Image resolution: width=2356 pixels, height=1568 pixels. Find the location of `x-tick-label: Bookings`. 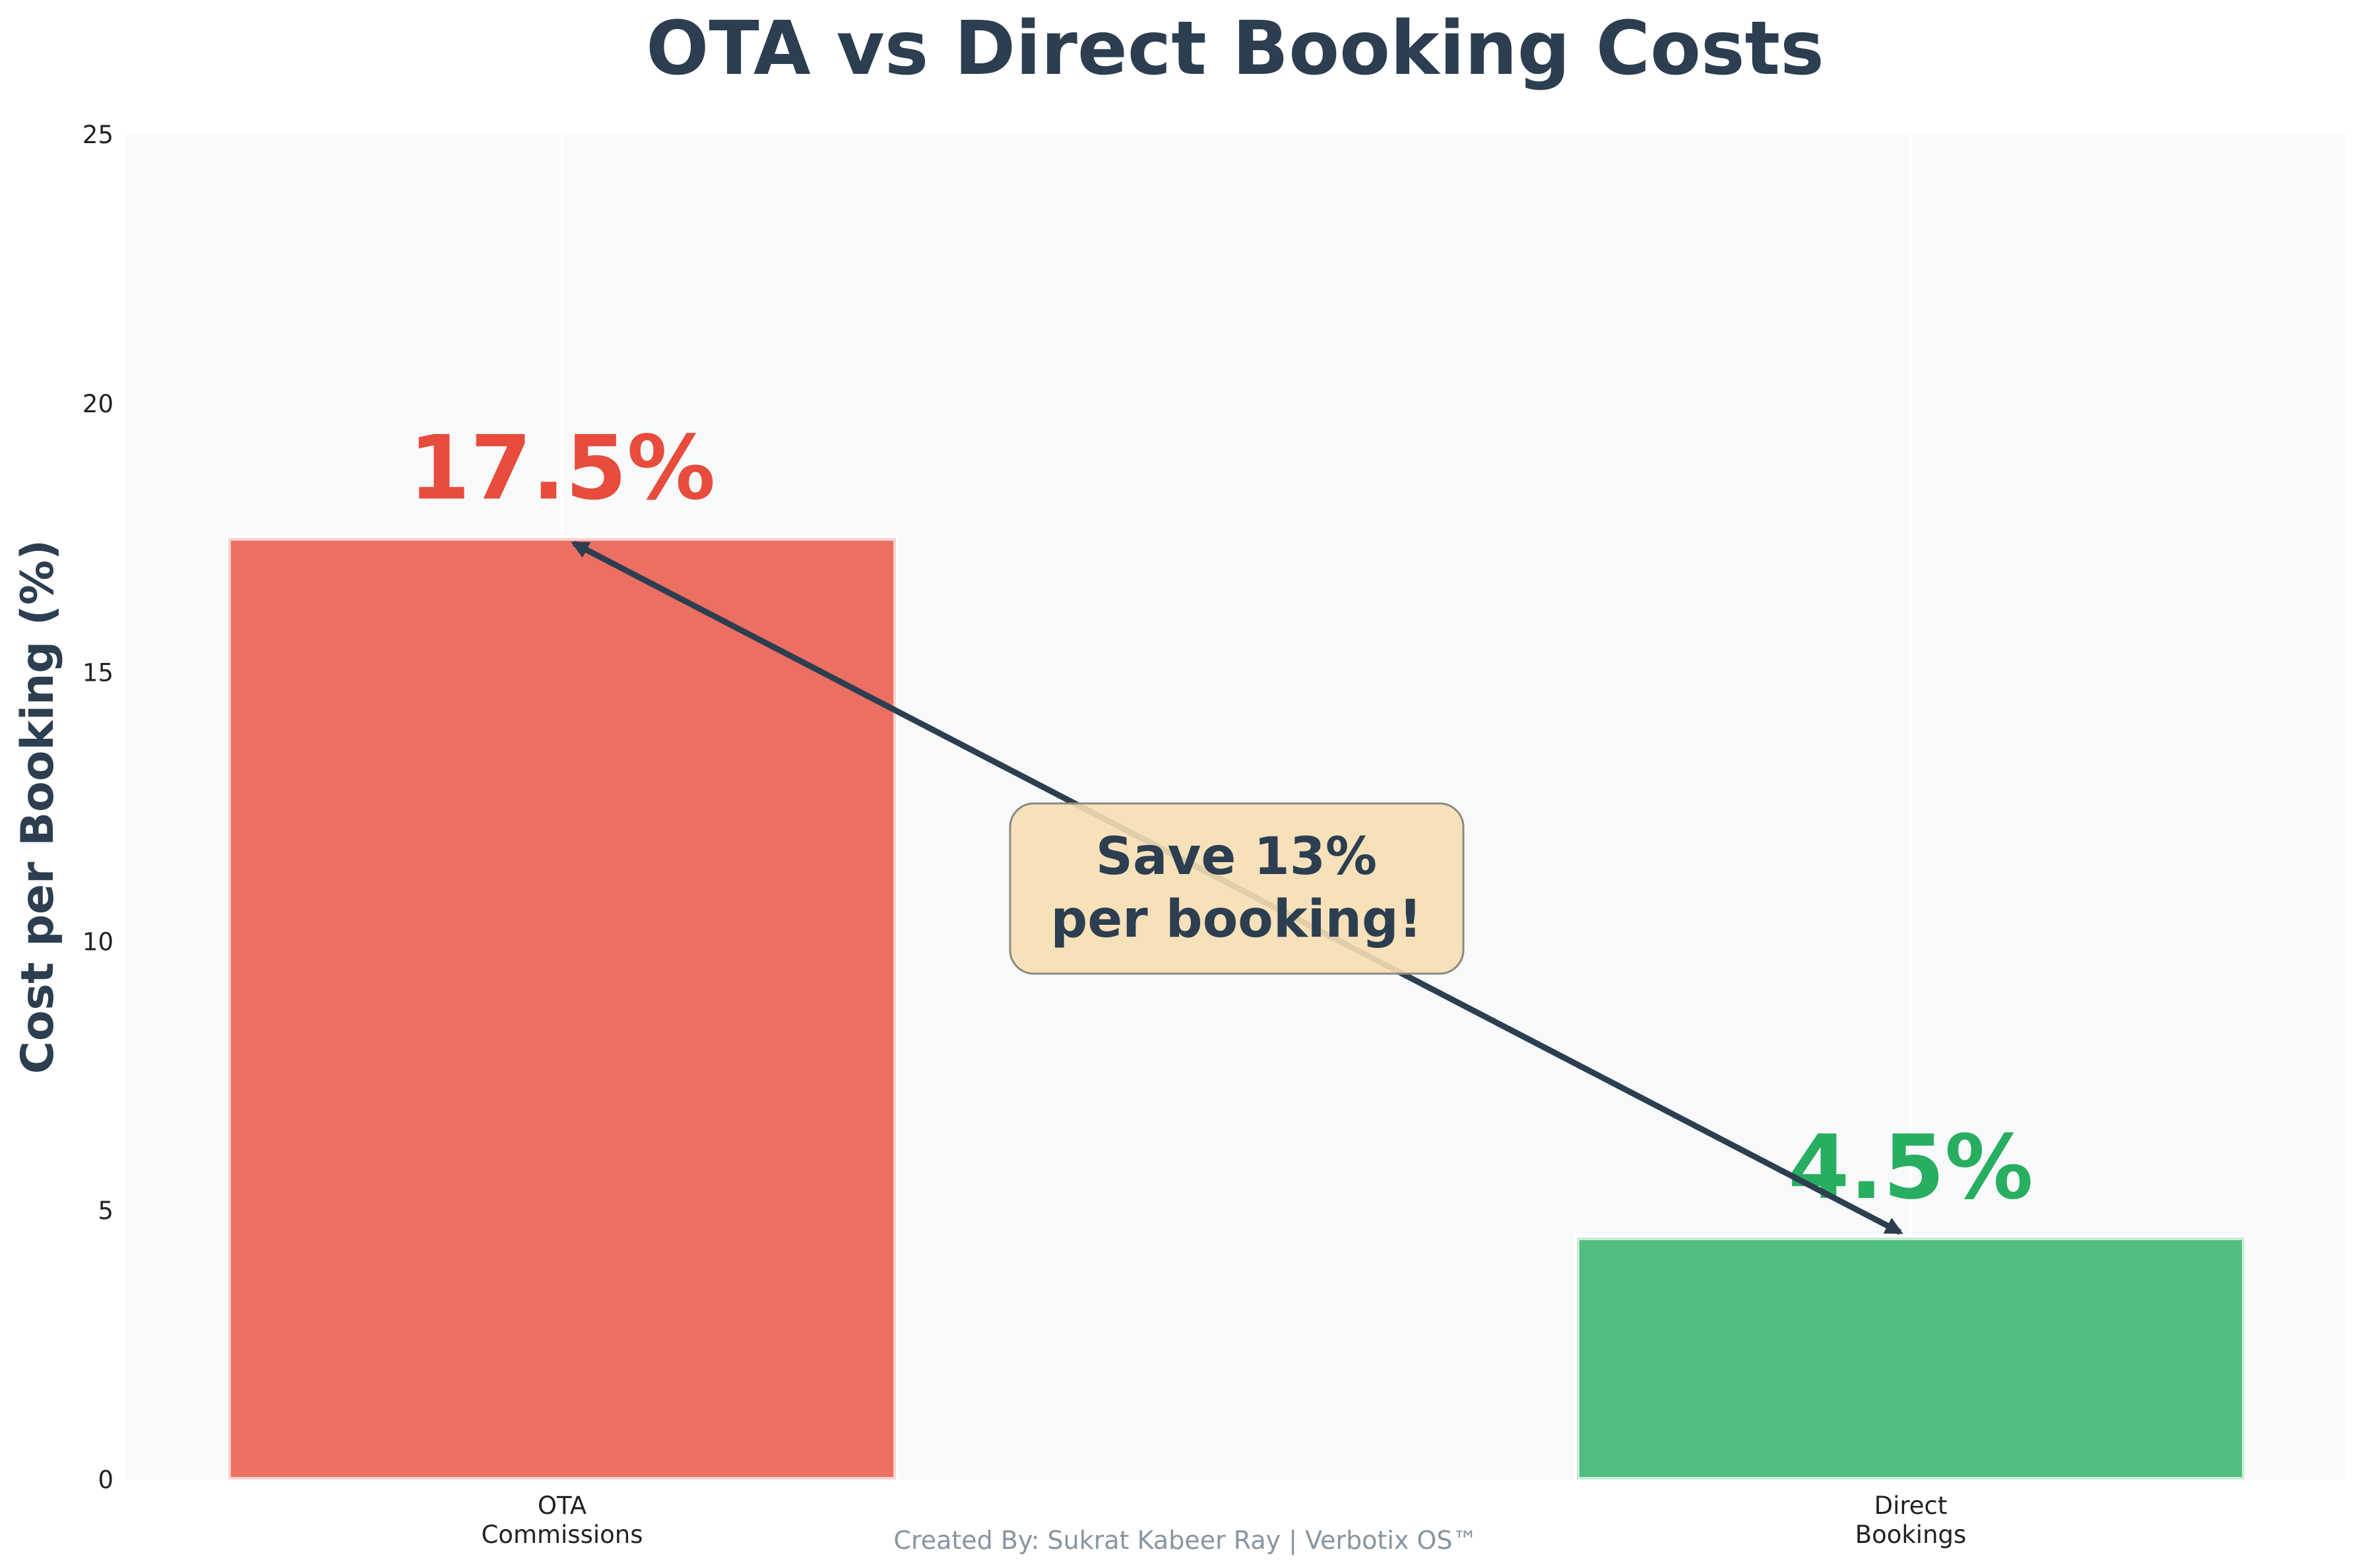

x-tick-label: Bookings is located at coordinates (1911, 1535).